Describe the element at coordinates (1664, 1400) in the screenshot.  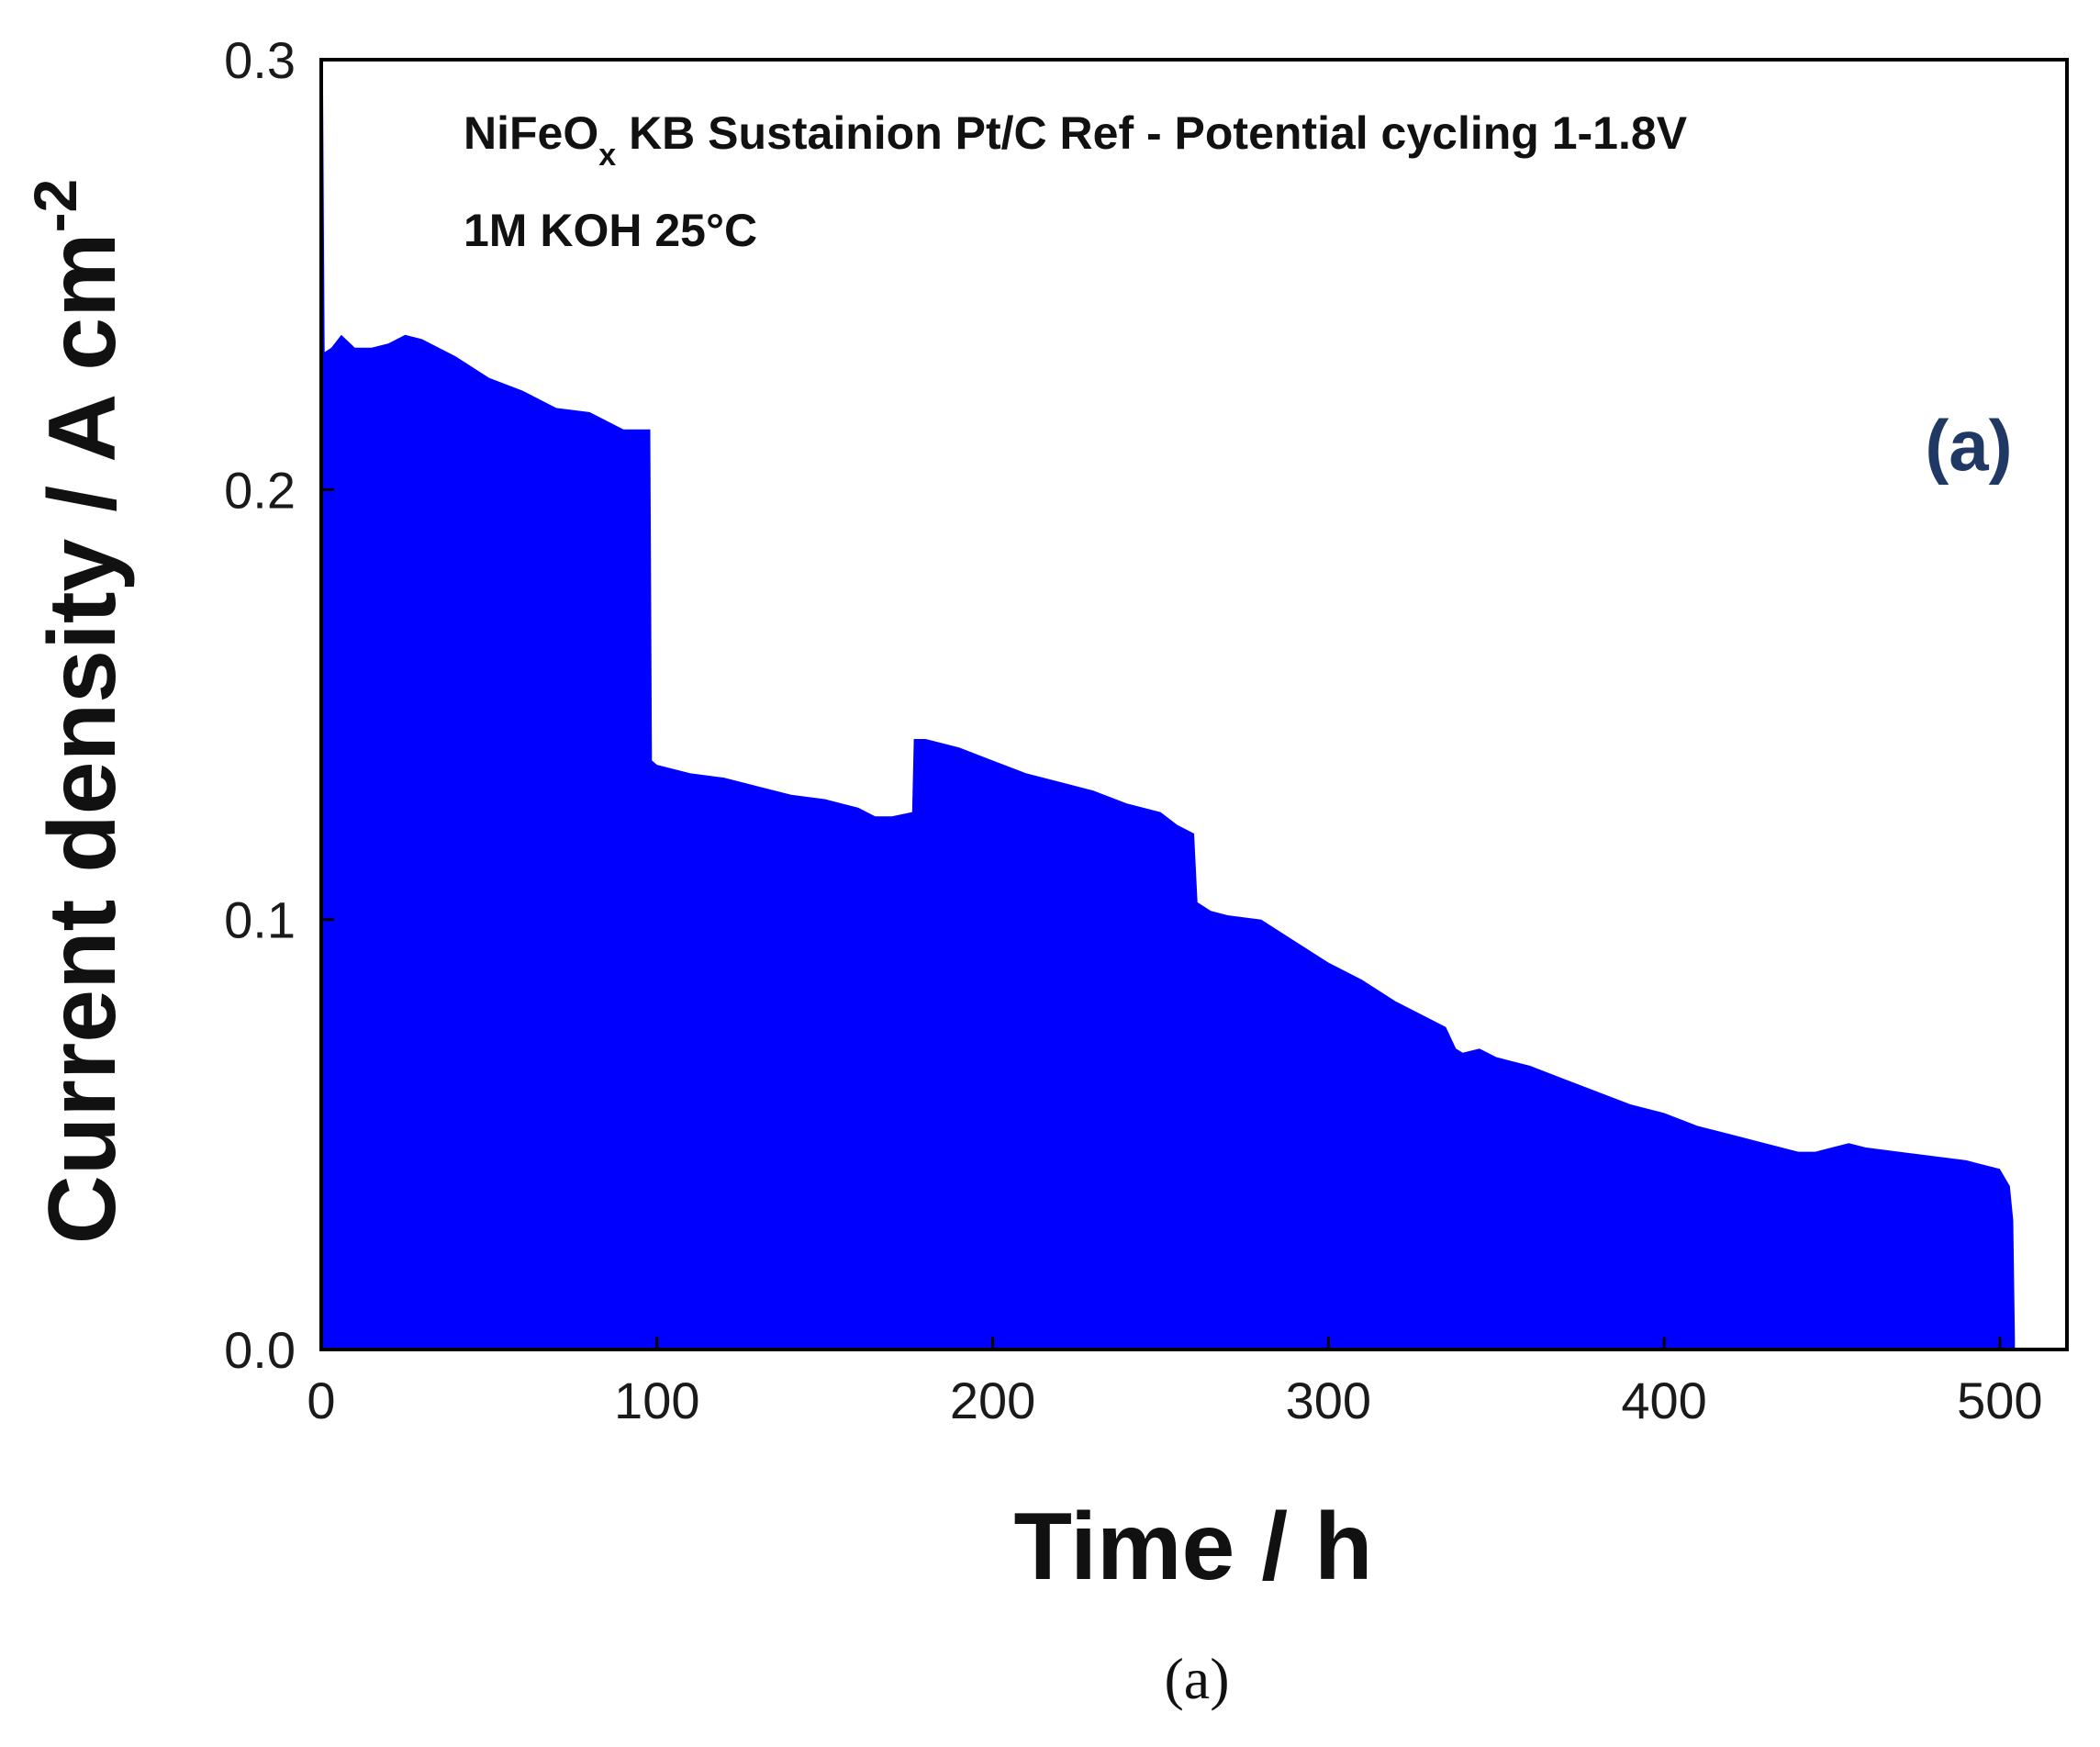
I see `x-tick-label: 400` at that location.